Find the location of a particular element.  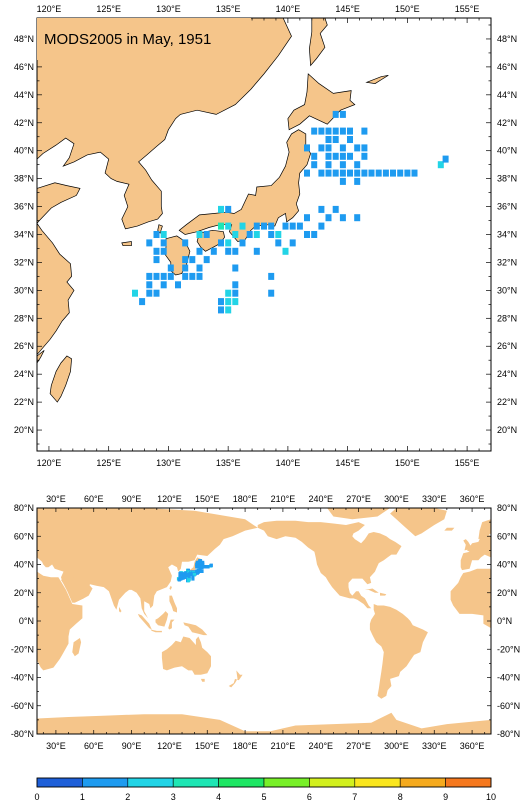

global-top-lon-label: 180°E is located at coordinates (245, 499).